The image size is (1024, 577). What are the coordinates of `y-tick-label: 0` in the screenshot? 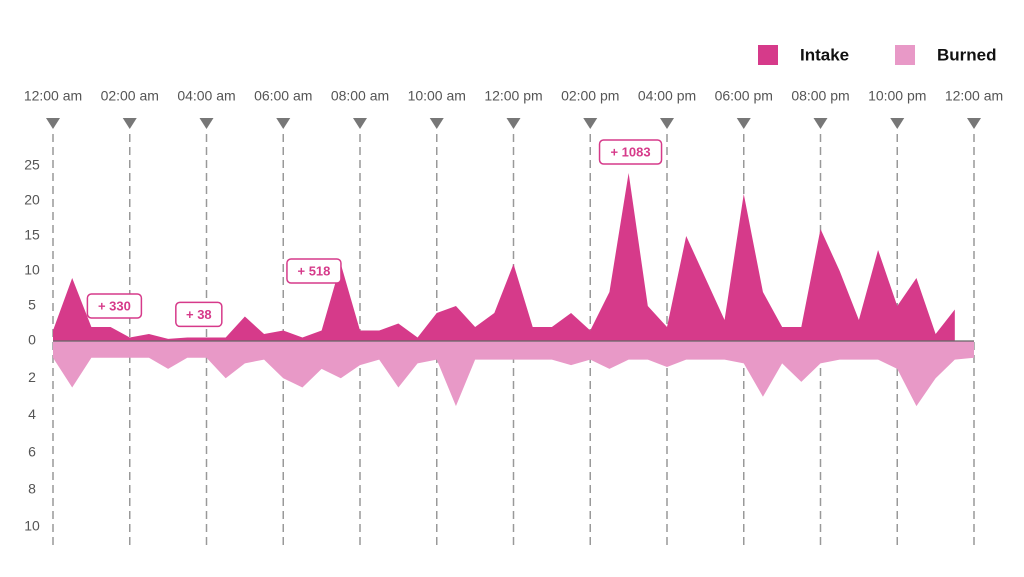 It's located at (32, 340).